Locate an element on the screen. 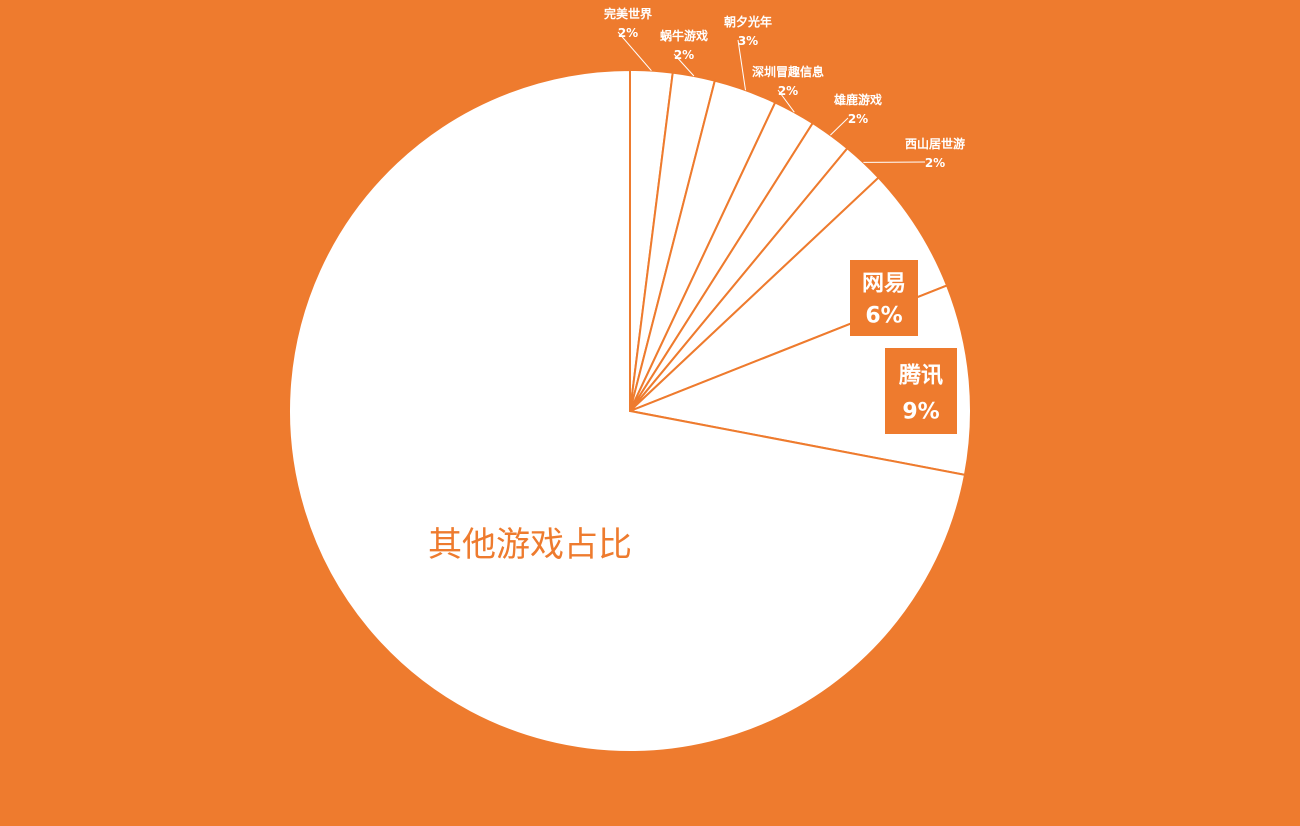 The height and width of the screenshot is (826, 1300). slice-label: 完美世界 is located at coordinates (628, 13).